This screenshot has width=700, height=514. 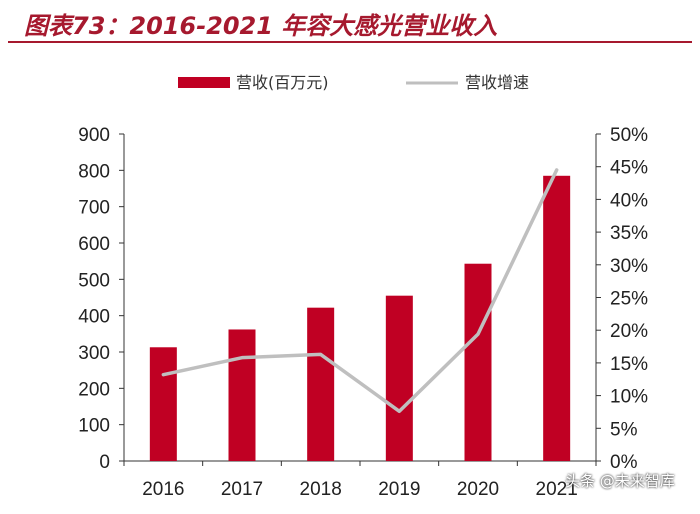 What do you see at coordinates (321, 489) in the screenshot?
I see `x-tick-label: 2018` at bounding box center [321, 489].